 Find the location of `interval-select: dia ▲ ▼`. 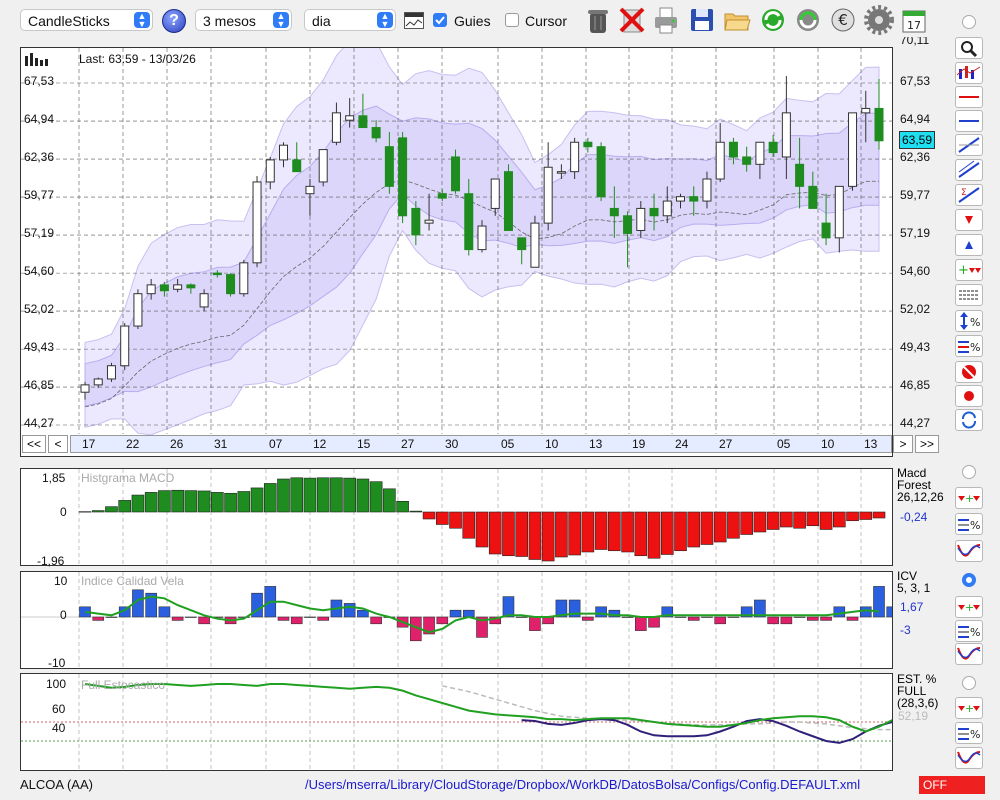

interval-select: dia ▲ ▼ is located at coordinates (350, 20).